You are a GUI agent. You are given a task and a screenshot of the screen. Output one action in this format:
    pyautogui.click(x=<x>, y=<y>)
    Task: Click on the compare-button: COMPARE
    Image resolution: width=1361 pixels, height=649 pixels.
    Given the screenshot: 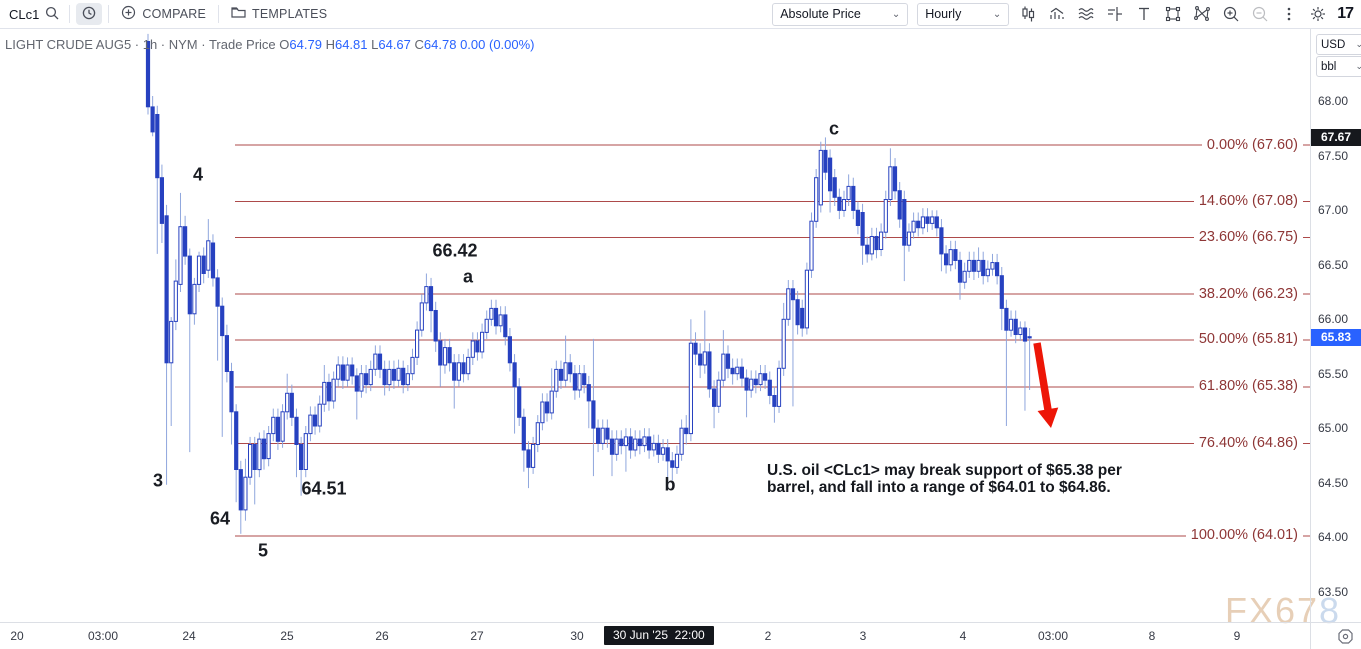 What is the action you would take?
    pyautogui.click(x=163, y=14)
    